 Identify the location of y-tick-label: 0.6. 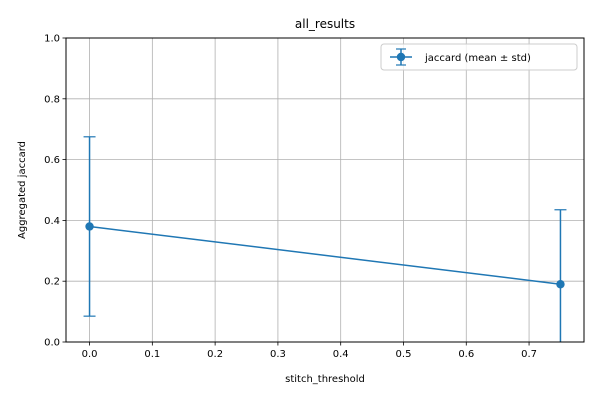
(52, 160).